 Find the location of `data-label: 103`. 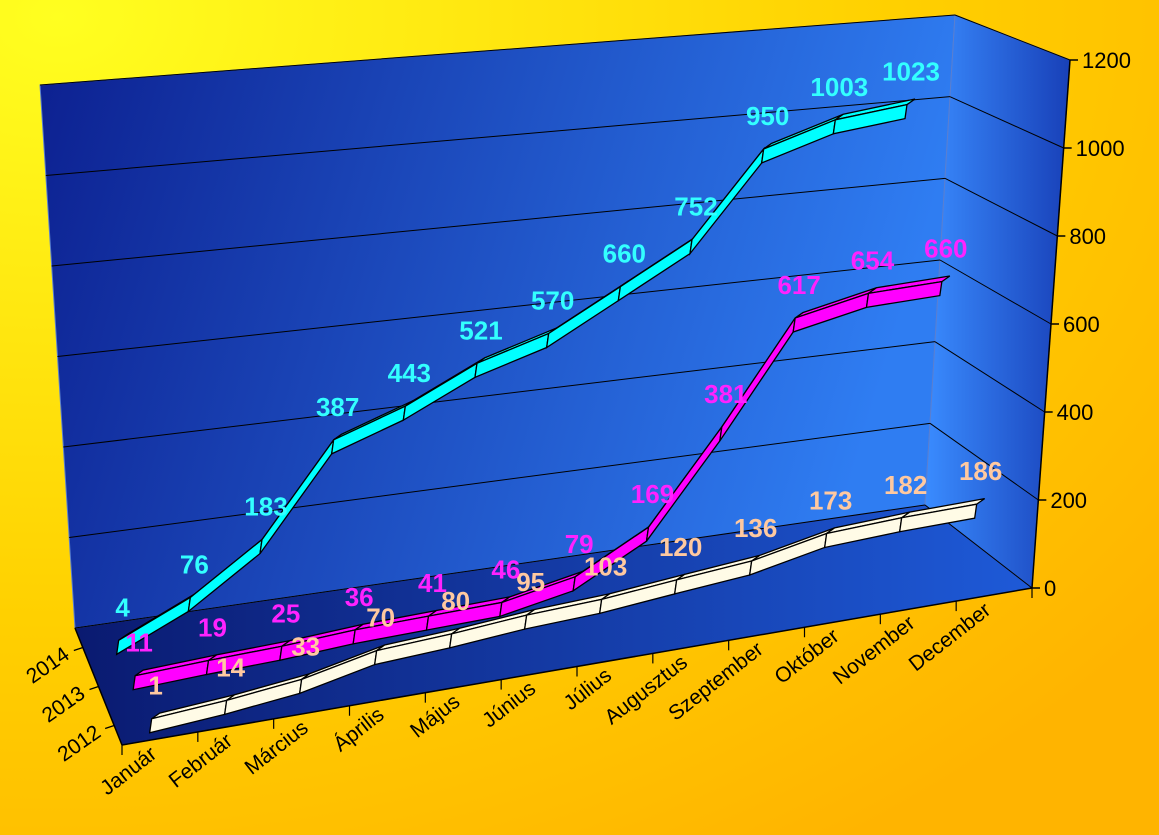

data-label: 103 is located at coordinates (605, 566).